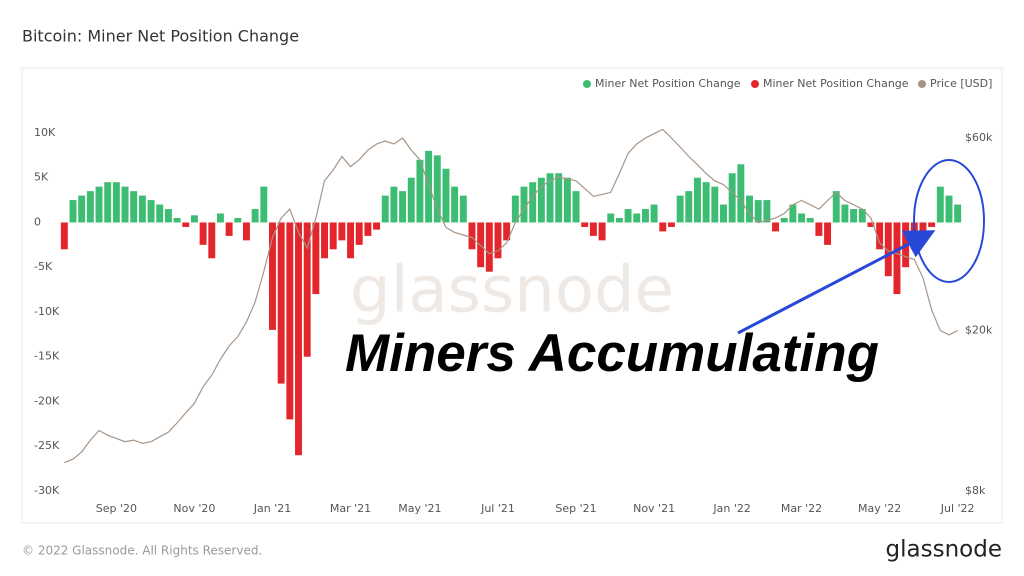 Image resolution: width=1024 pixels, height=576 pixels. I want to click on annotation: Miners Accumulating, so click(612, 353).